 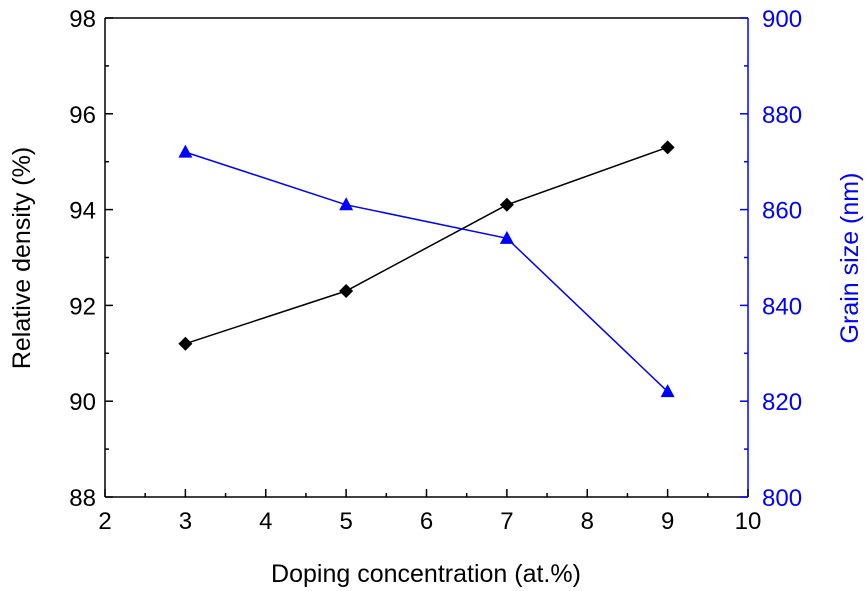 I want to click on y-left-tick-label: 98, so click(x=82, y=19).